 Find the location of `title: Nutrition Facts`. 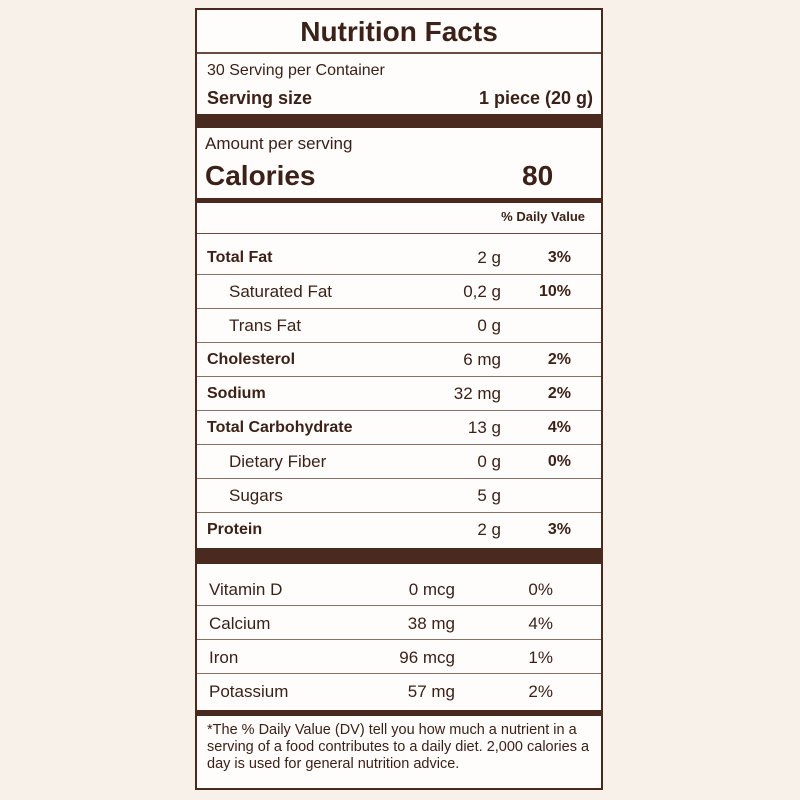

title: Nutrition Facts is located at coordinates (399, 31).